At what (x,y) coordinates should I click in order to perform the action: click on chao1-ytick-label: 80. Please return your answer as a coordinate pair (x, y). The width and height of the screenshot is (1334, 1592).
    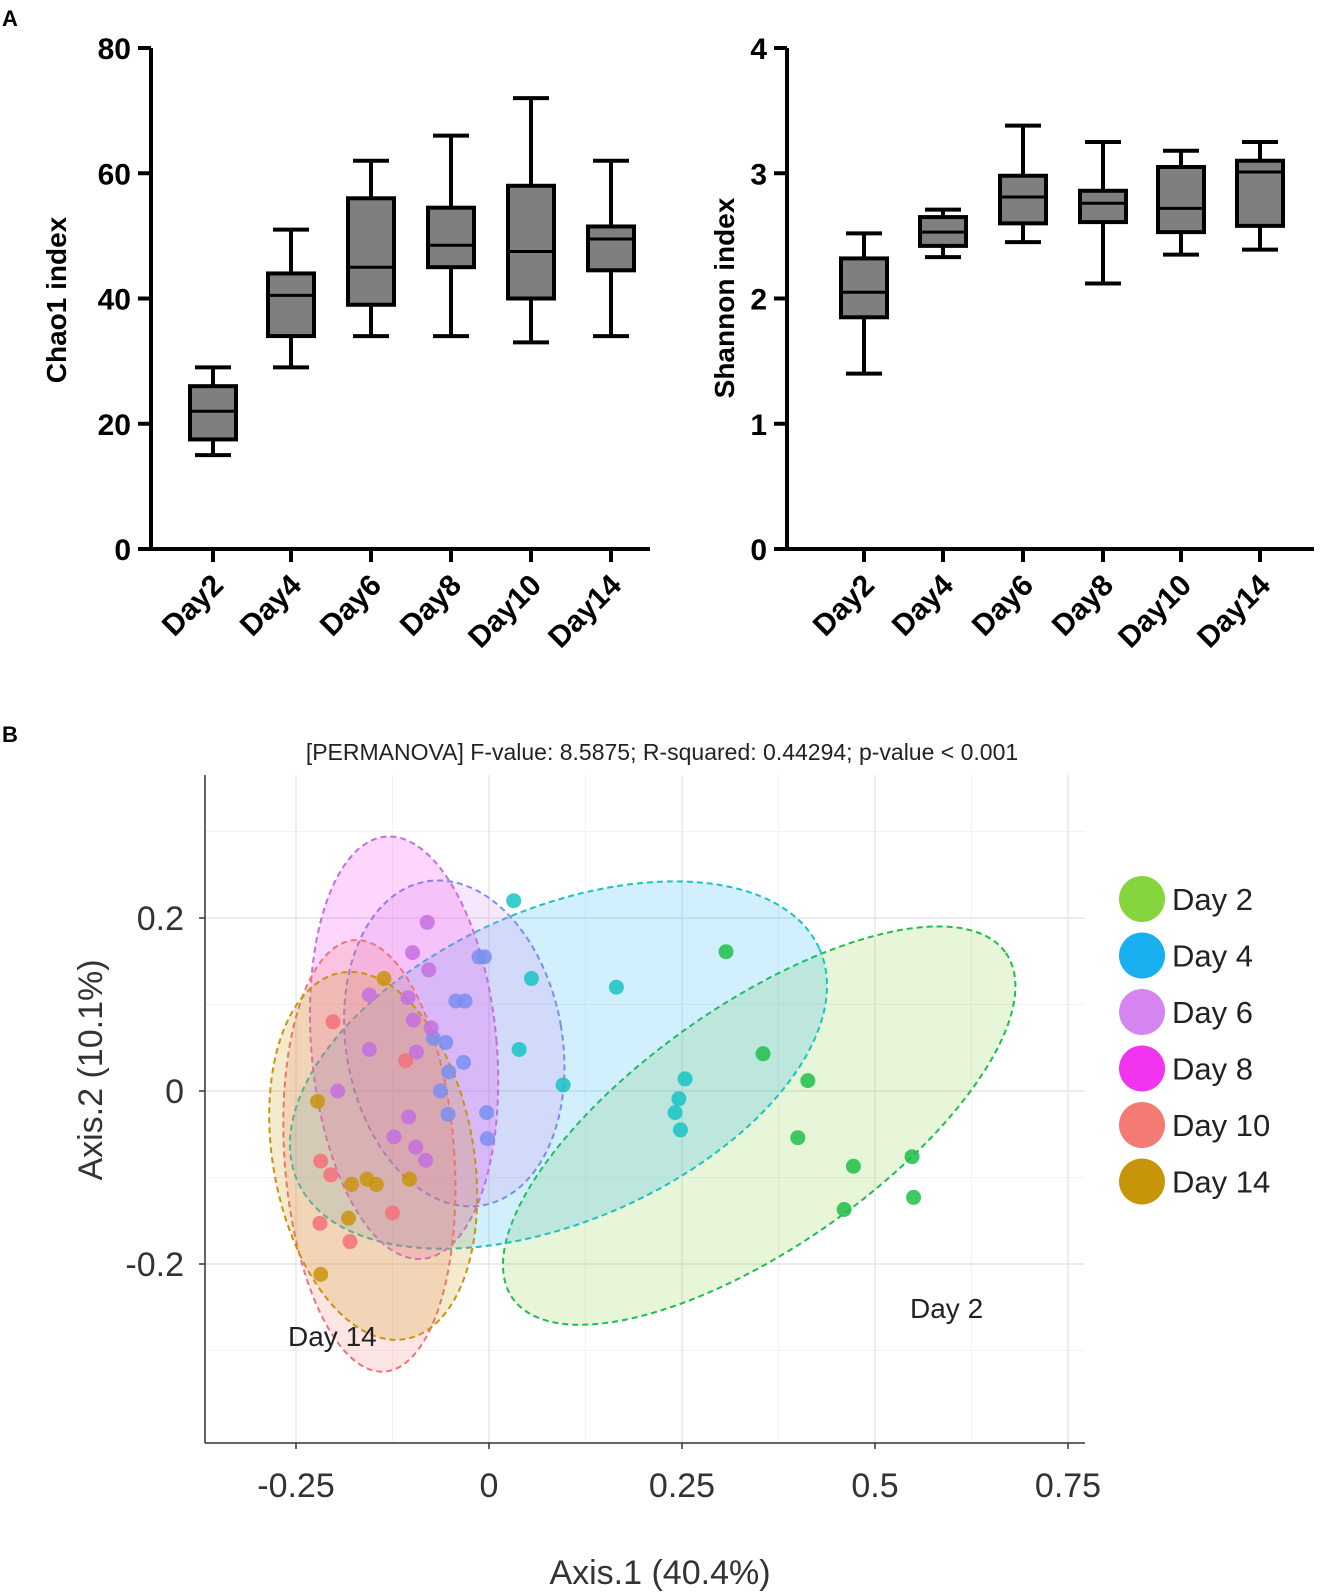
    Looking at the image, I should click on (114, 49).